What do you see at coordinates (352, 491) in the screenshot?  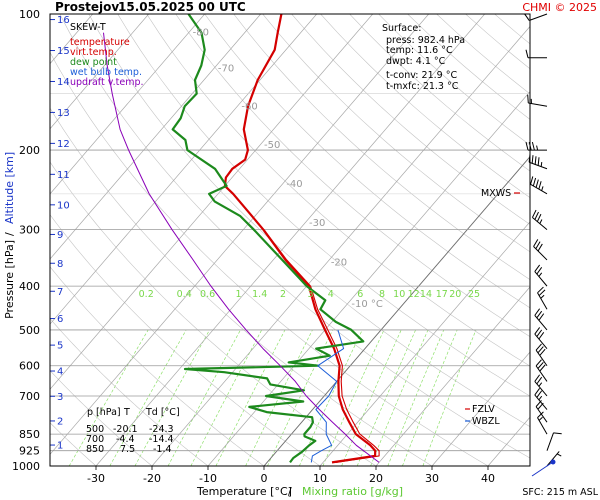 I see `x-axis-label-mixing-ratio: Mixing ratio [g/kg]` at bounding box center [352, 491].